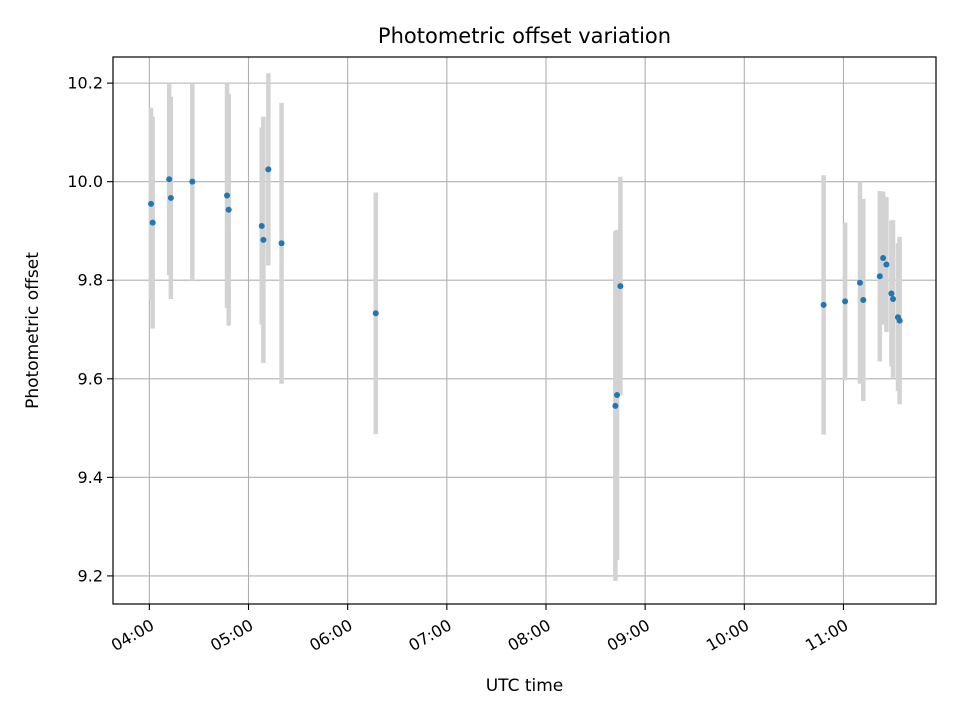 The image size is (960, 720). What do you see at coordinates (90, 378) in the screenshot?
I see `y-tick-label: 9.6` at bounding box center [90, 378].